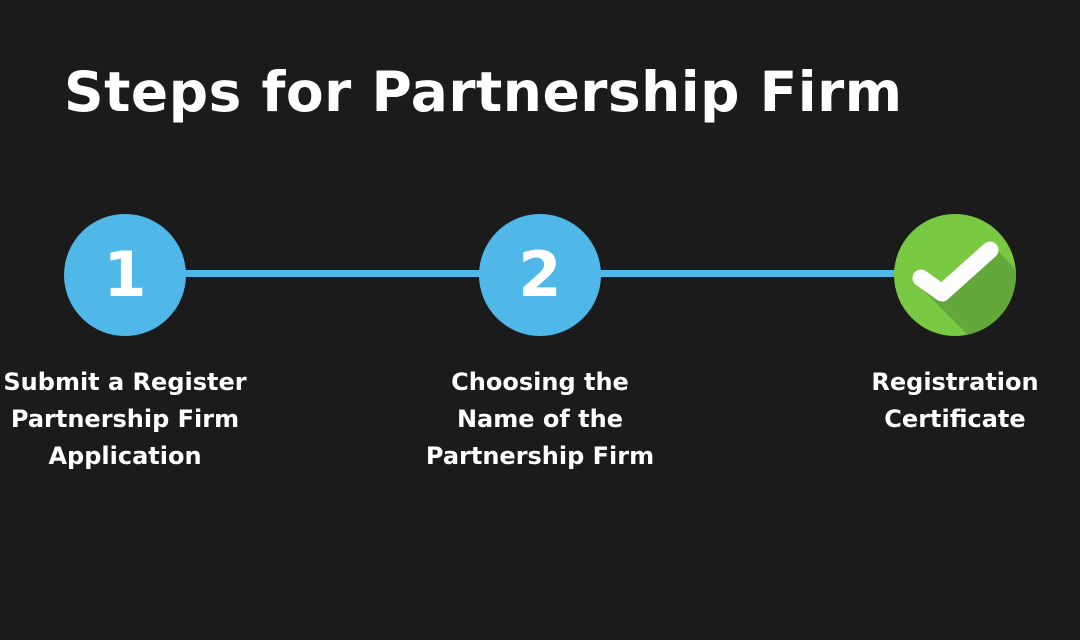 This screenshot has height=640, width=1080. I want to click on step-1-number: 1, so click(125, 274).